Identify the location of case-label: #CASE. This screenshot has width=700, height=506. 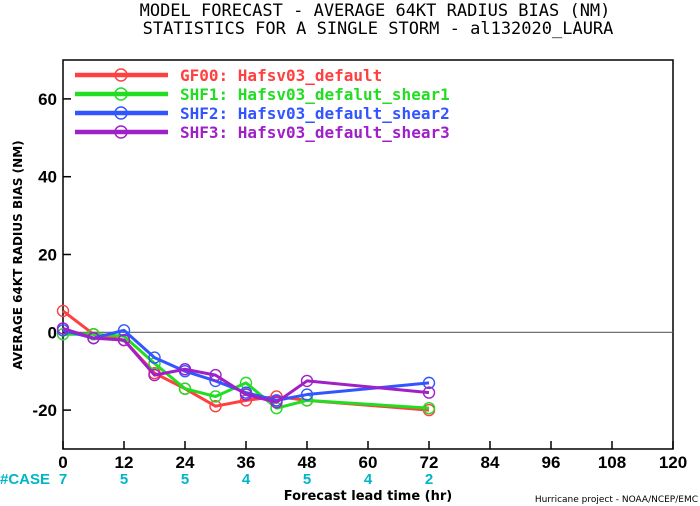
(25, 479).